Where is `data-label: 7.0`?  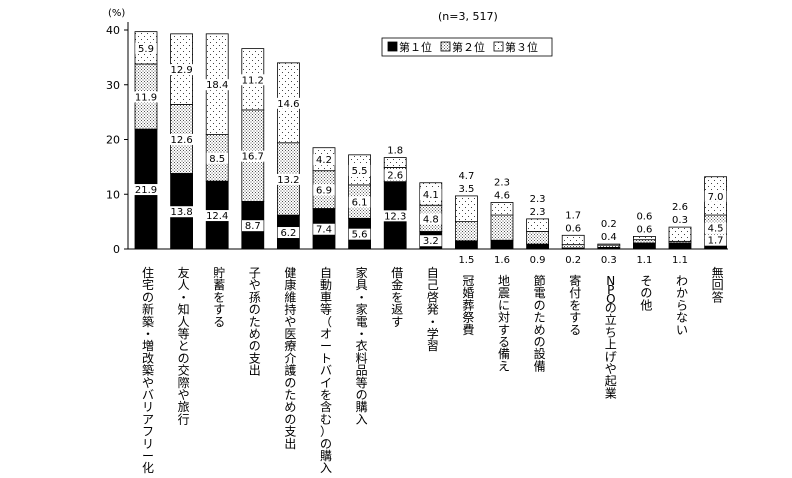 data-label: 7.0 is located at coordinates (716, 197).